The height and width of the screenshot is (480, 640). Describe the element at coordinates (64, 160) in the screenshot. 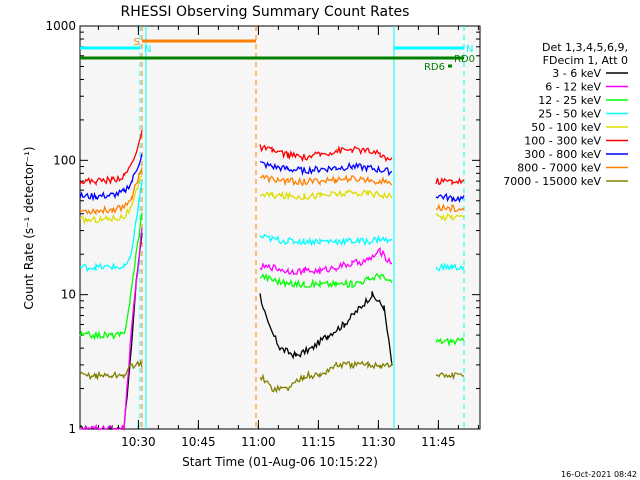

I see `y-tick-label: 100` at that location.